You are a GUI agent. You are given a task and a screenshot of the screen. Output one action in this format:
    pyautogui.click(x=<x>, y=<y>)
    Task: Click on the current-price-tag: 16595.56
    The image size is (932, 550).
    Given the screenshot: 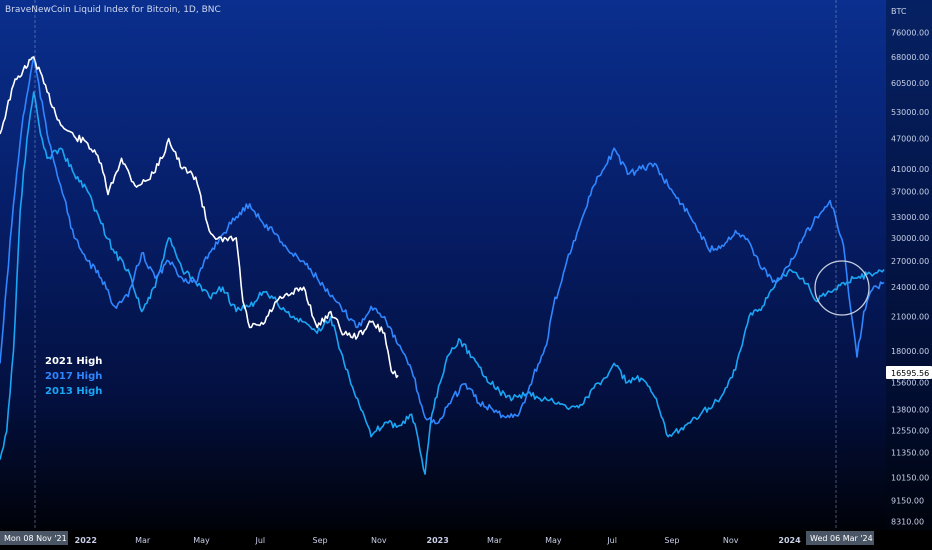 What is the action you would take?
    pyautogui.click(x=909, y=372)
    